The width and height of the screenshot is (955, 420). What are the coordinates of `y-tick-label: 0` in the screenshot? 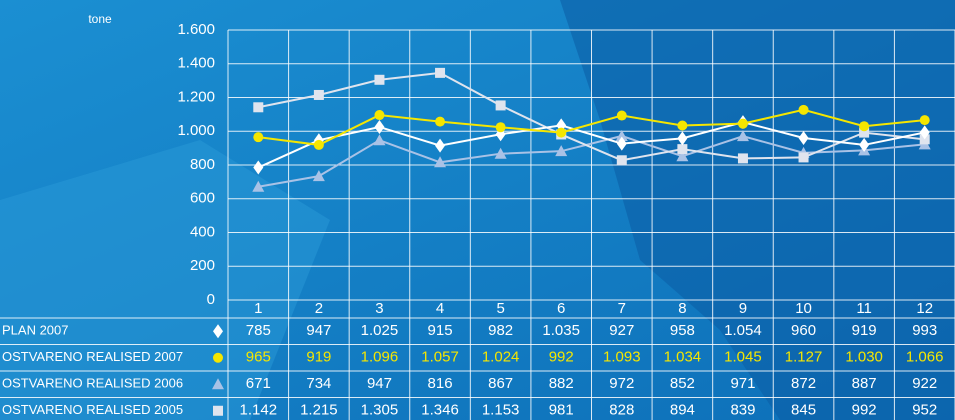 It's located at (211, 299).